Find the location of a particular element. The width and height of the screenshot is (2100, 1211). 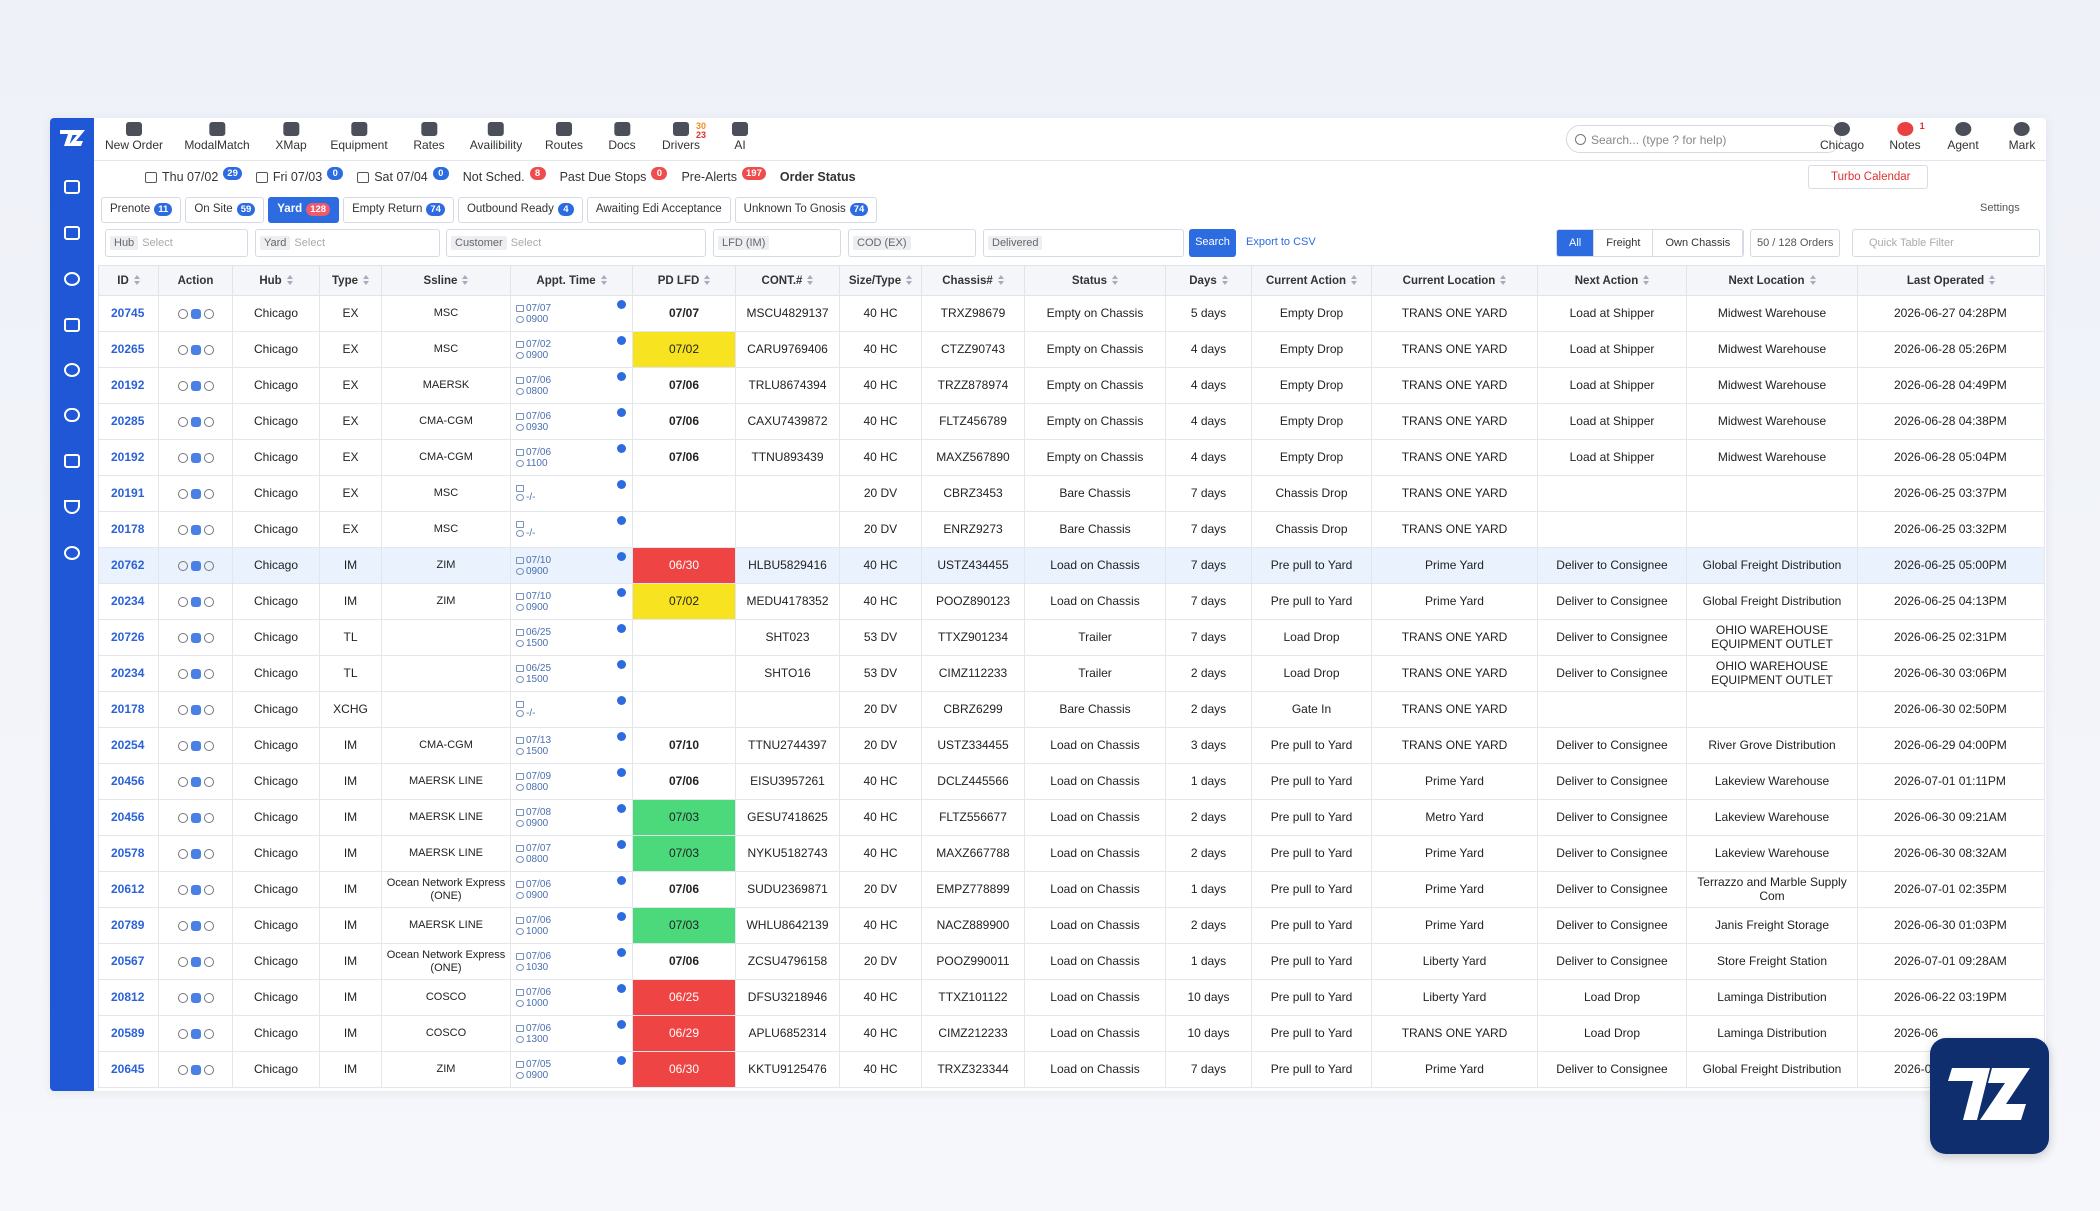

column-header: Action is located at coordinates (195, 280).